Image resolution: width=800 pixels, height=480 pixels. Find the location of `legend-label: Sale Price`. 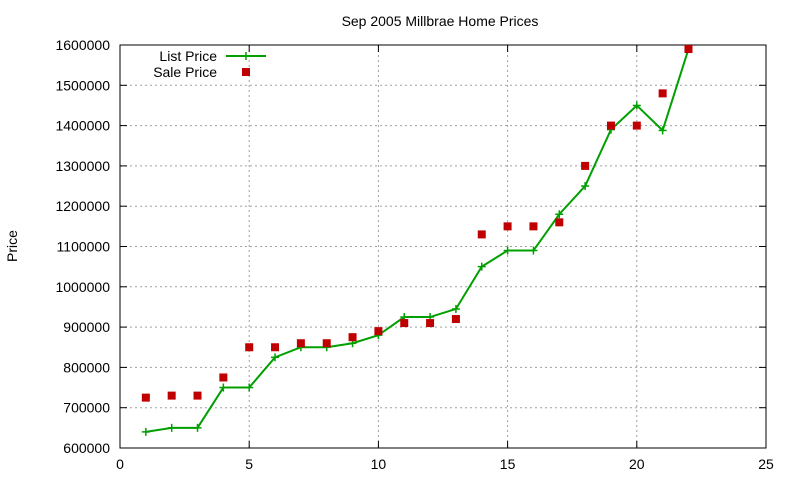

legend-label: Sale Price is located at coordinates (185, 72).